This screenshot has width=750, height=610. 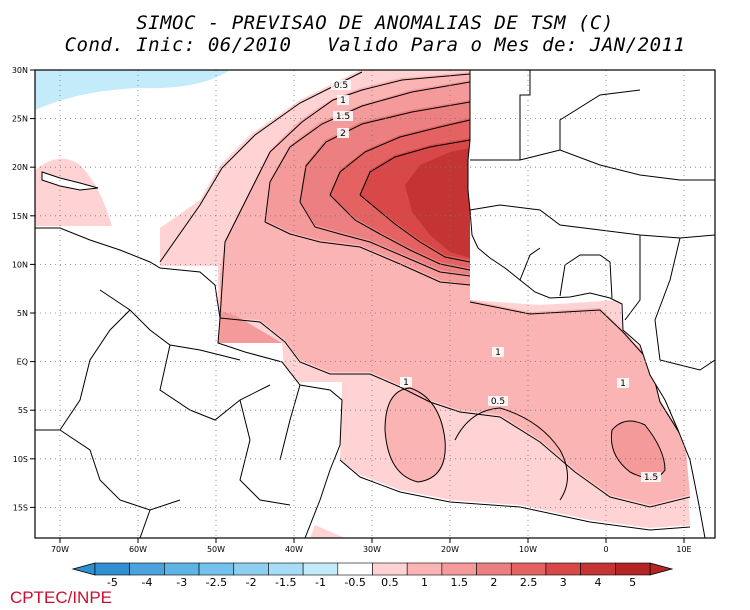 I want to click on land-caribbean, so click(x=70, y=181).